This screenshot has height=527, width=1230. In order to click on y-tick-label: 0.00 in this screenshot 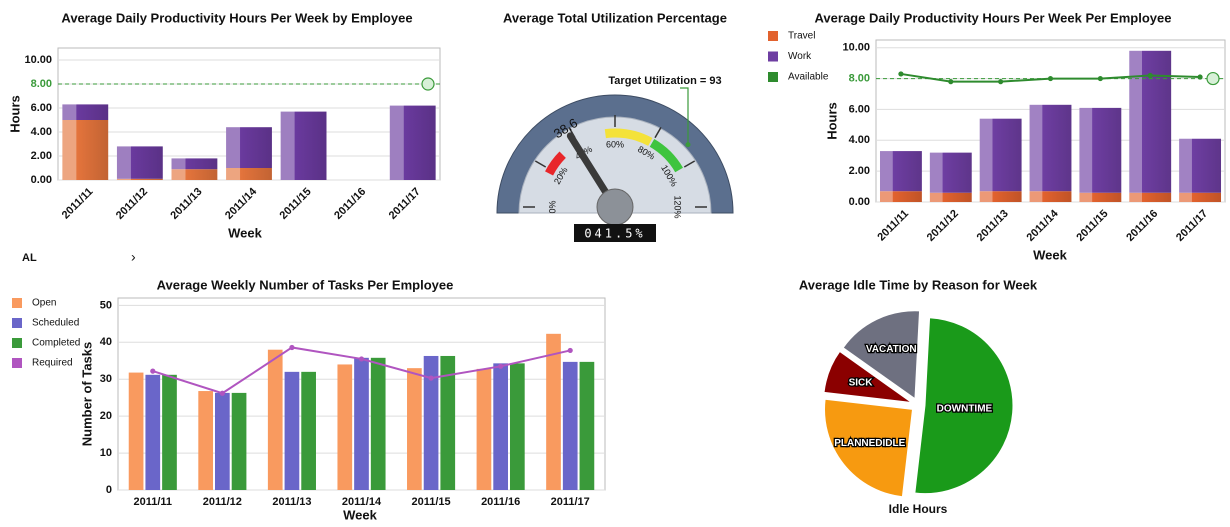, I will do `click(859, 202)`.